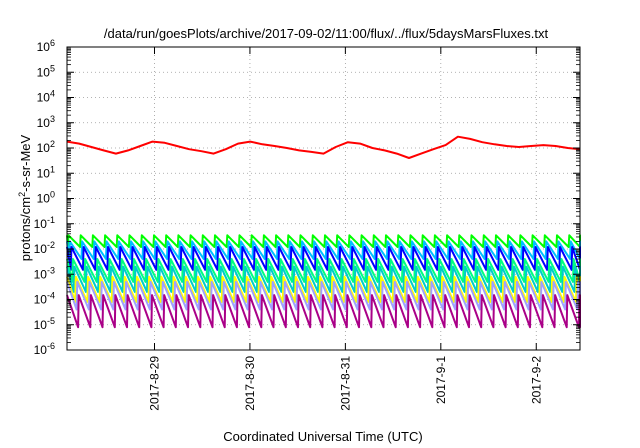  I want to click on y-tick-label: 10⁻¹, so click(44, 223).